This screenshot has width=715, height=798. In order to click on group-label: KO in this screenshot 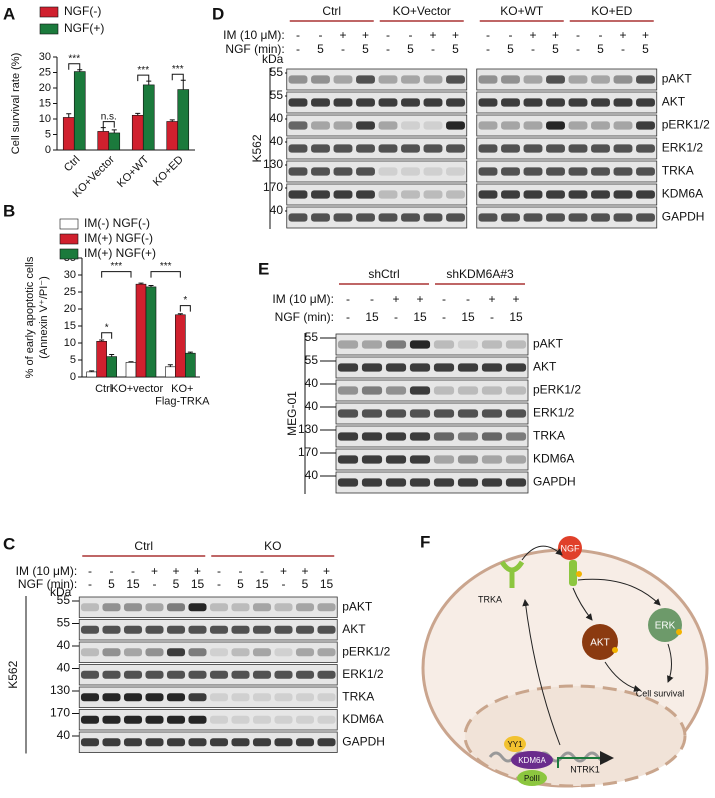, I will do `click(272, 546)`.